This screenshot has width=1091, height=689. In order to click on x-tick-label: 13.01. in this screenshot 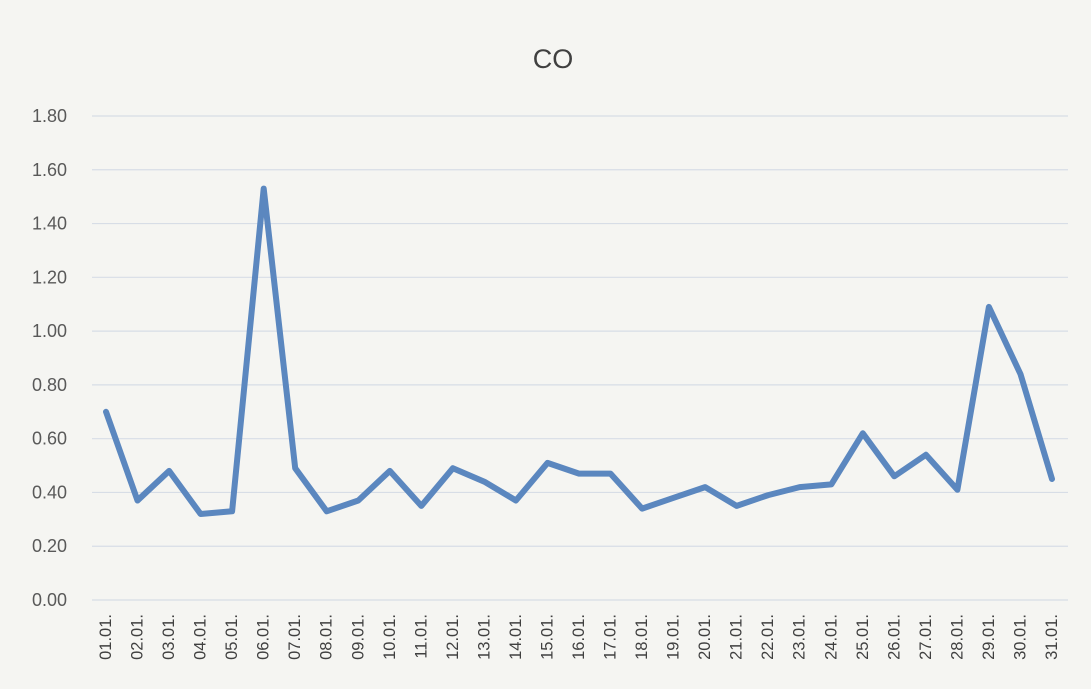, I will do `click(484, 637)`.